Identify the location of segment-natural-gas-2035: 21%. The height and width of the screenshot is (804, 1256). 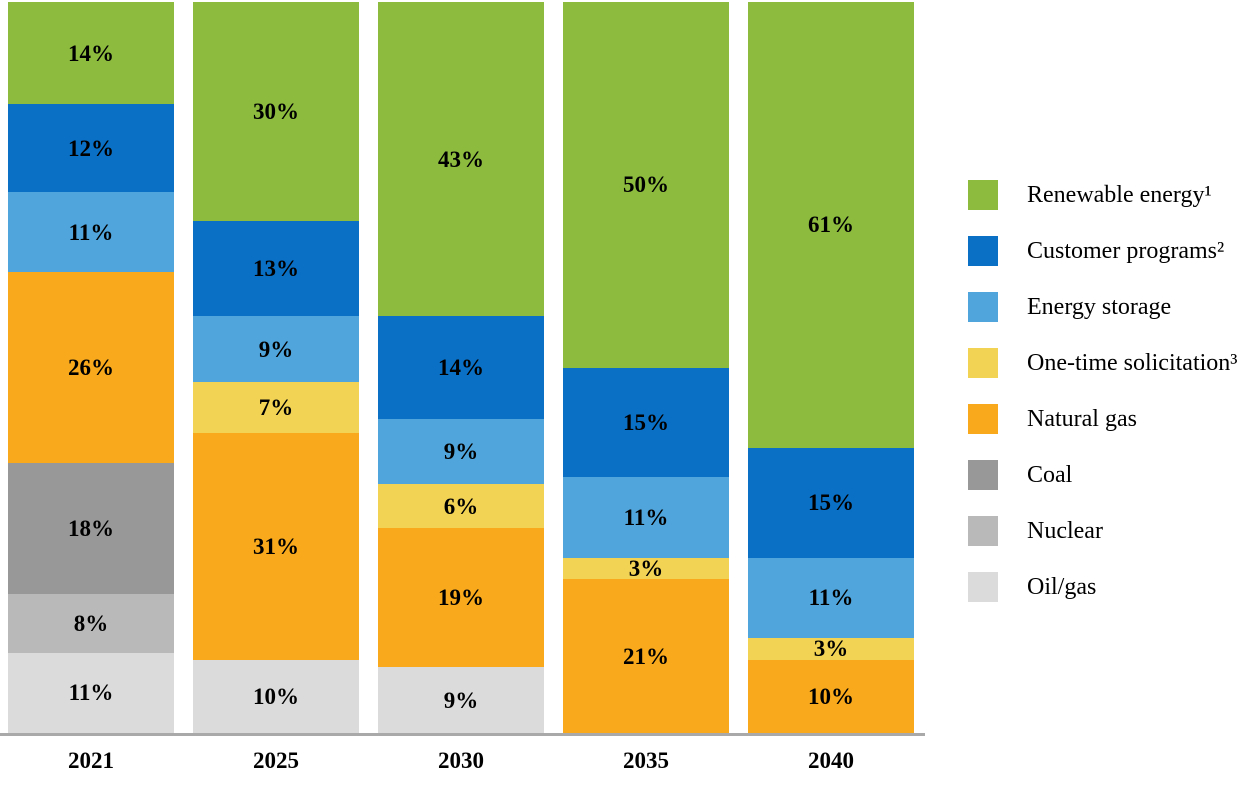
(646, 656).